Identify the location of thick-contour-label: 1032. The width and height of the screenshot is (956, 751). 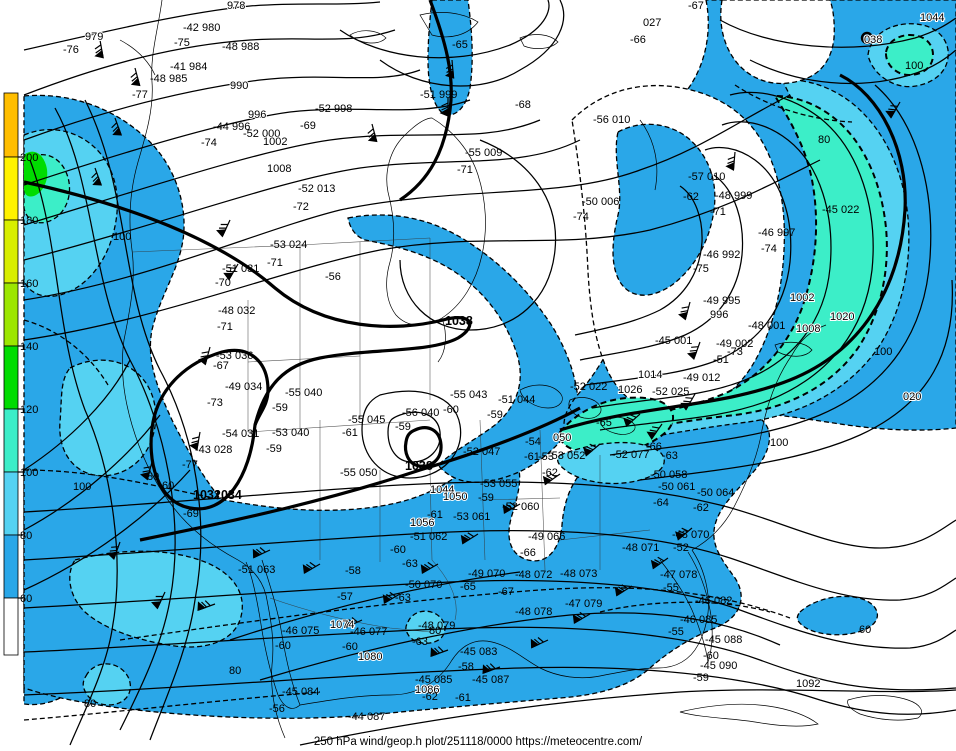
(207, 495).